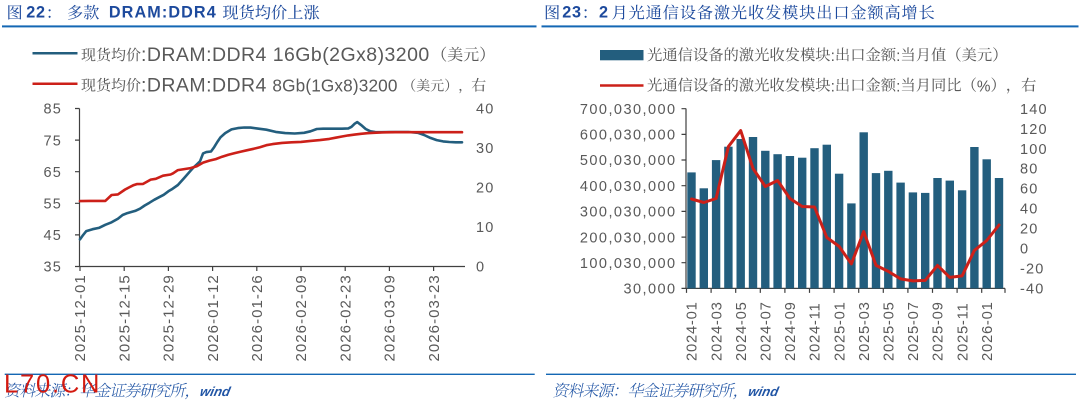  Describe the element at coordinates (213, 317) in the screenshot. I see `svg-text: 2026-01-12` at that location.